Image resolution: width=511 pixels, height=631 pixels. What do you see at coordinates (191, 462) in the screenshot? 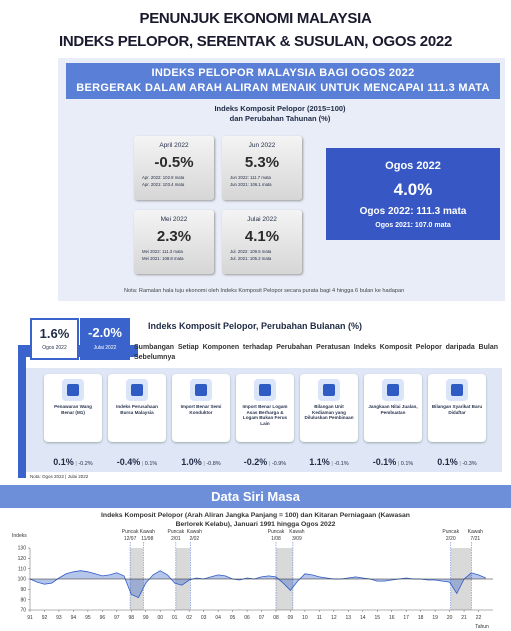
I see `value-current: 1.0%` at bounding box center [191, 462].